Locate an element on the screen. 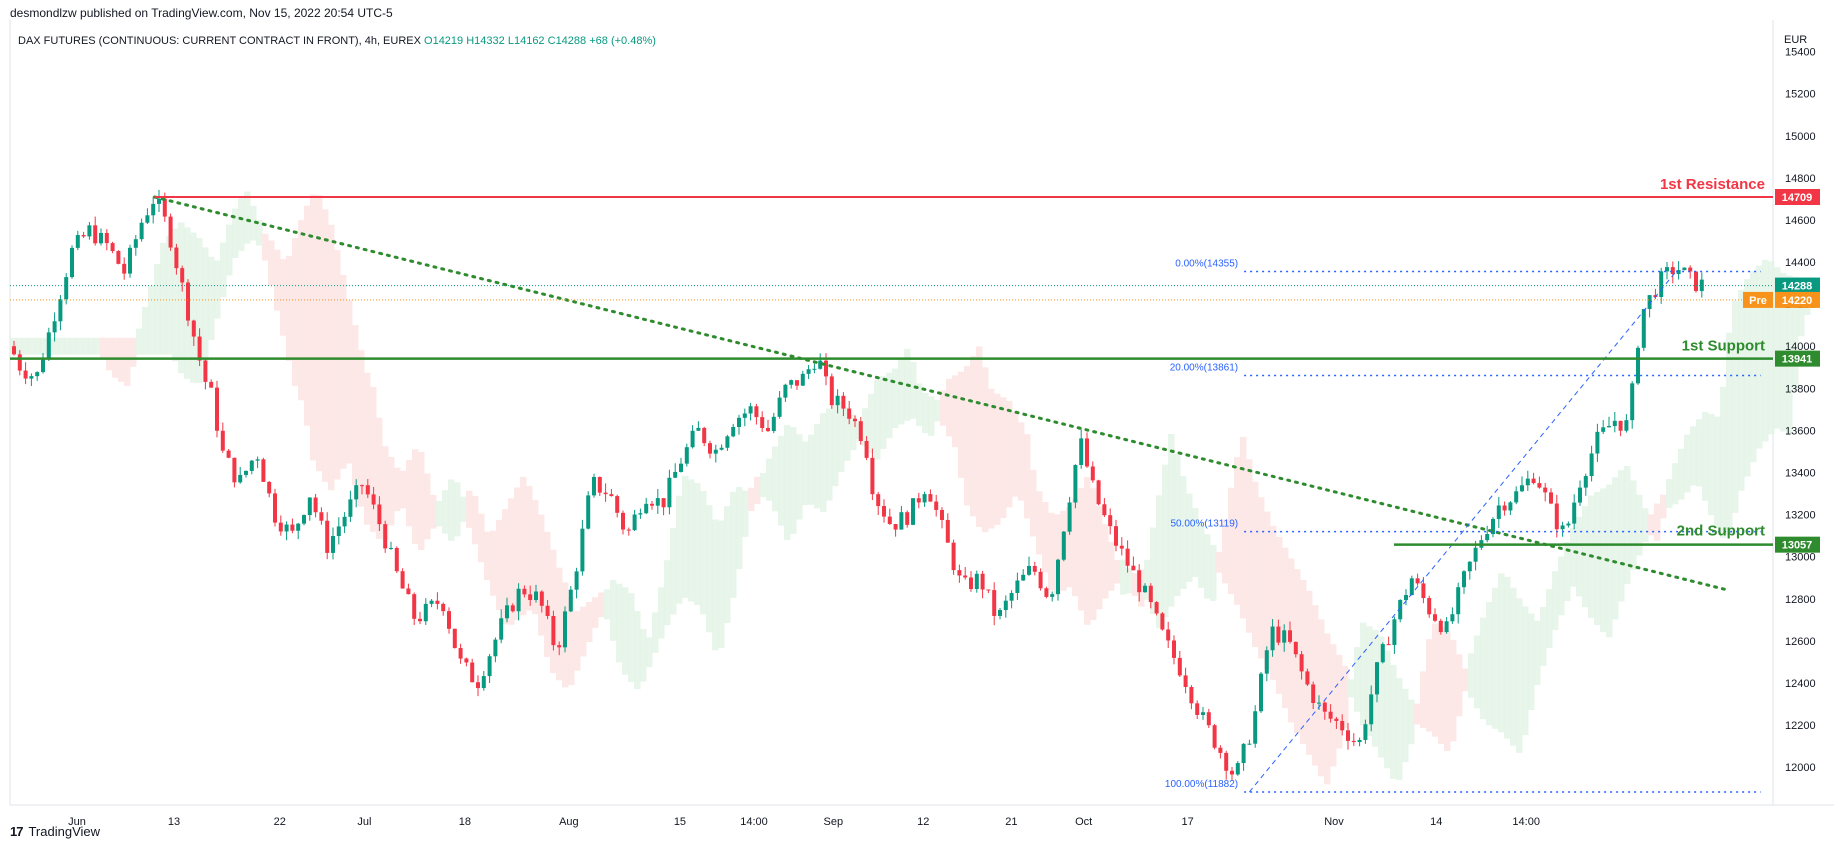  low-value: L14162 is located at coordinates (526, 41).